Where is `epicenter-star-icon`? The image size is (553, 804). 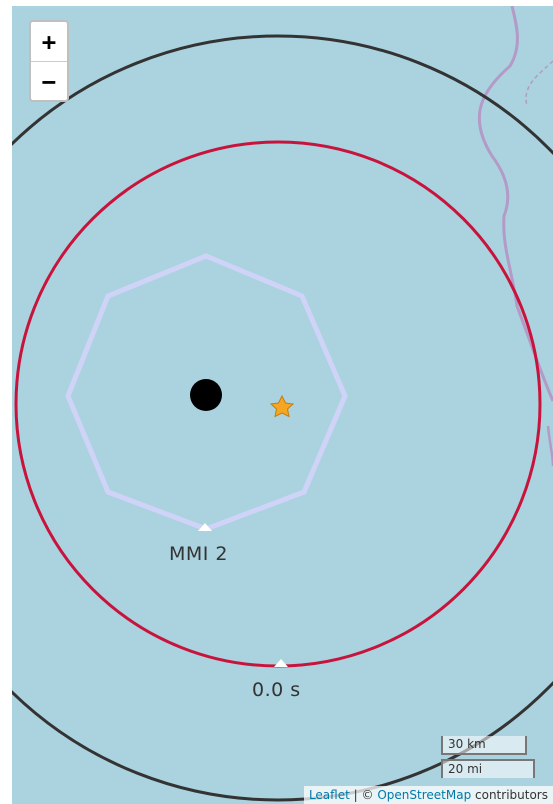 epicenter-star-icon is located at coordinates (282, 406).